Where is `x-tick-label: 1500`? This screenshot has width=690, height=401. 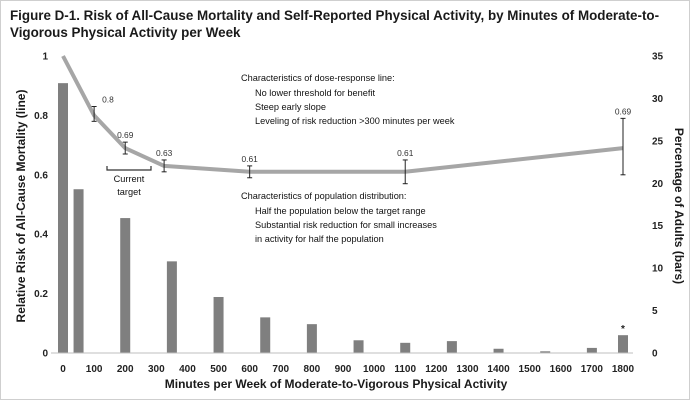
x-tick-label: 1500 is located at coordinates (530, 369).